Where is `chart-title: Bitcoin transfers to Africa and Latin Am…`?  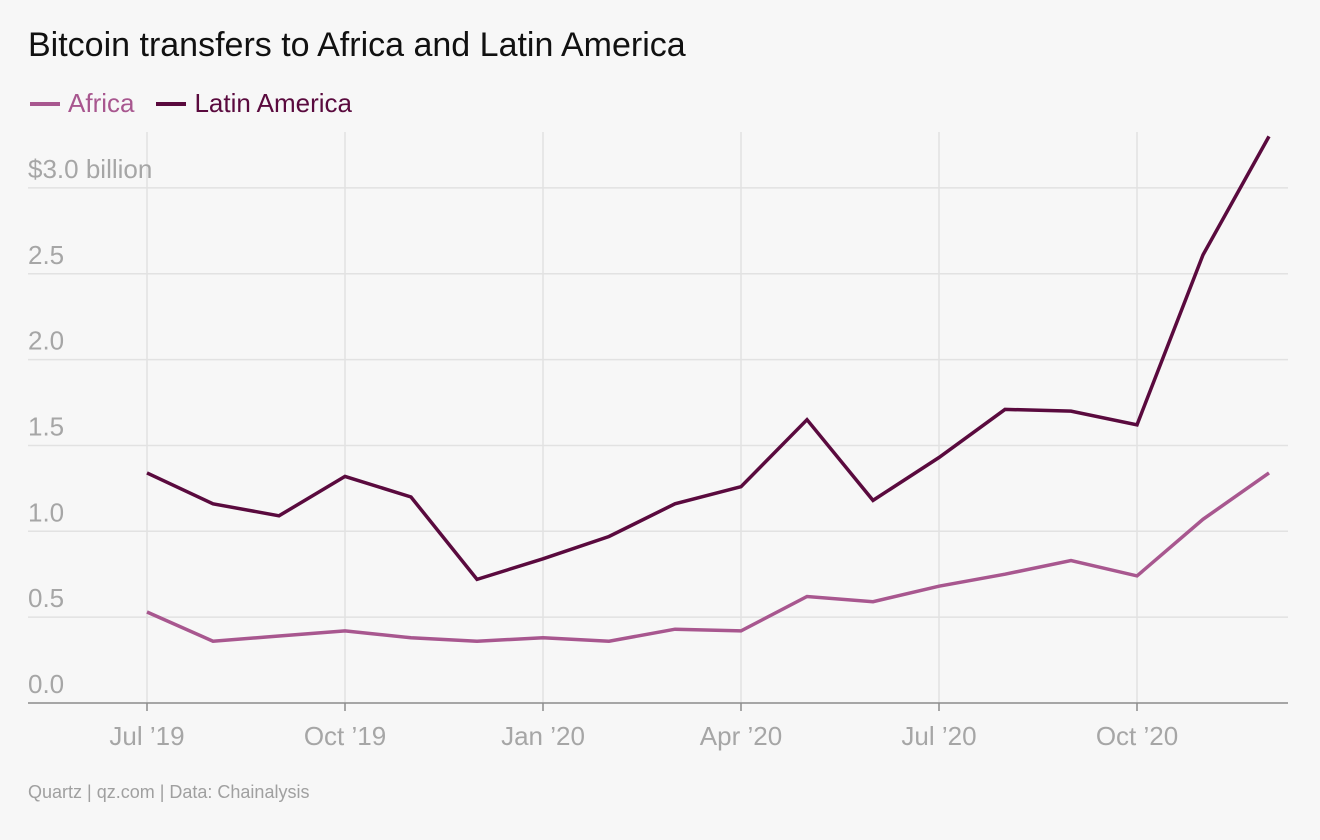
chart-title: Bitcoin transfers to Africa and Latin Am… is located at coordinates (357, 45).